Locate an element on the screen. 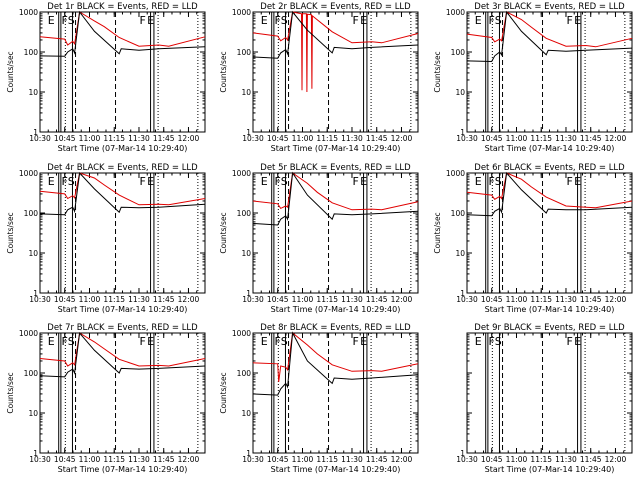 This screenshot has height=480, width=640. chart-title: Det 9r BLACK = Events, RED = LLD is located at coordinates (549, 328).